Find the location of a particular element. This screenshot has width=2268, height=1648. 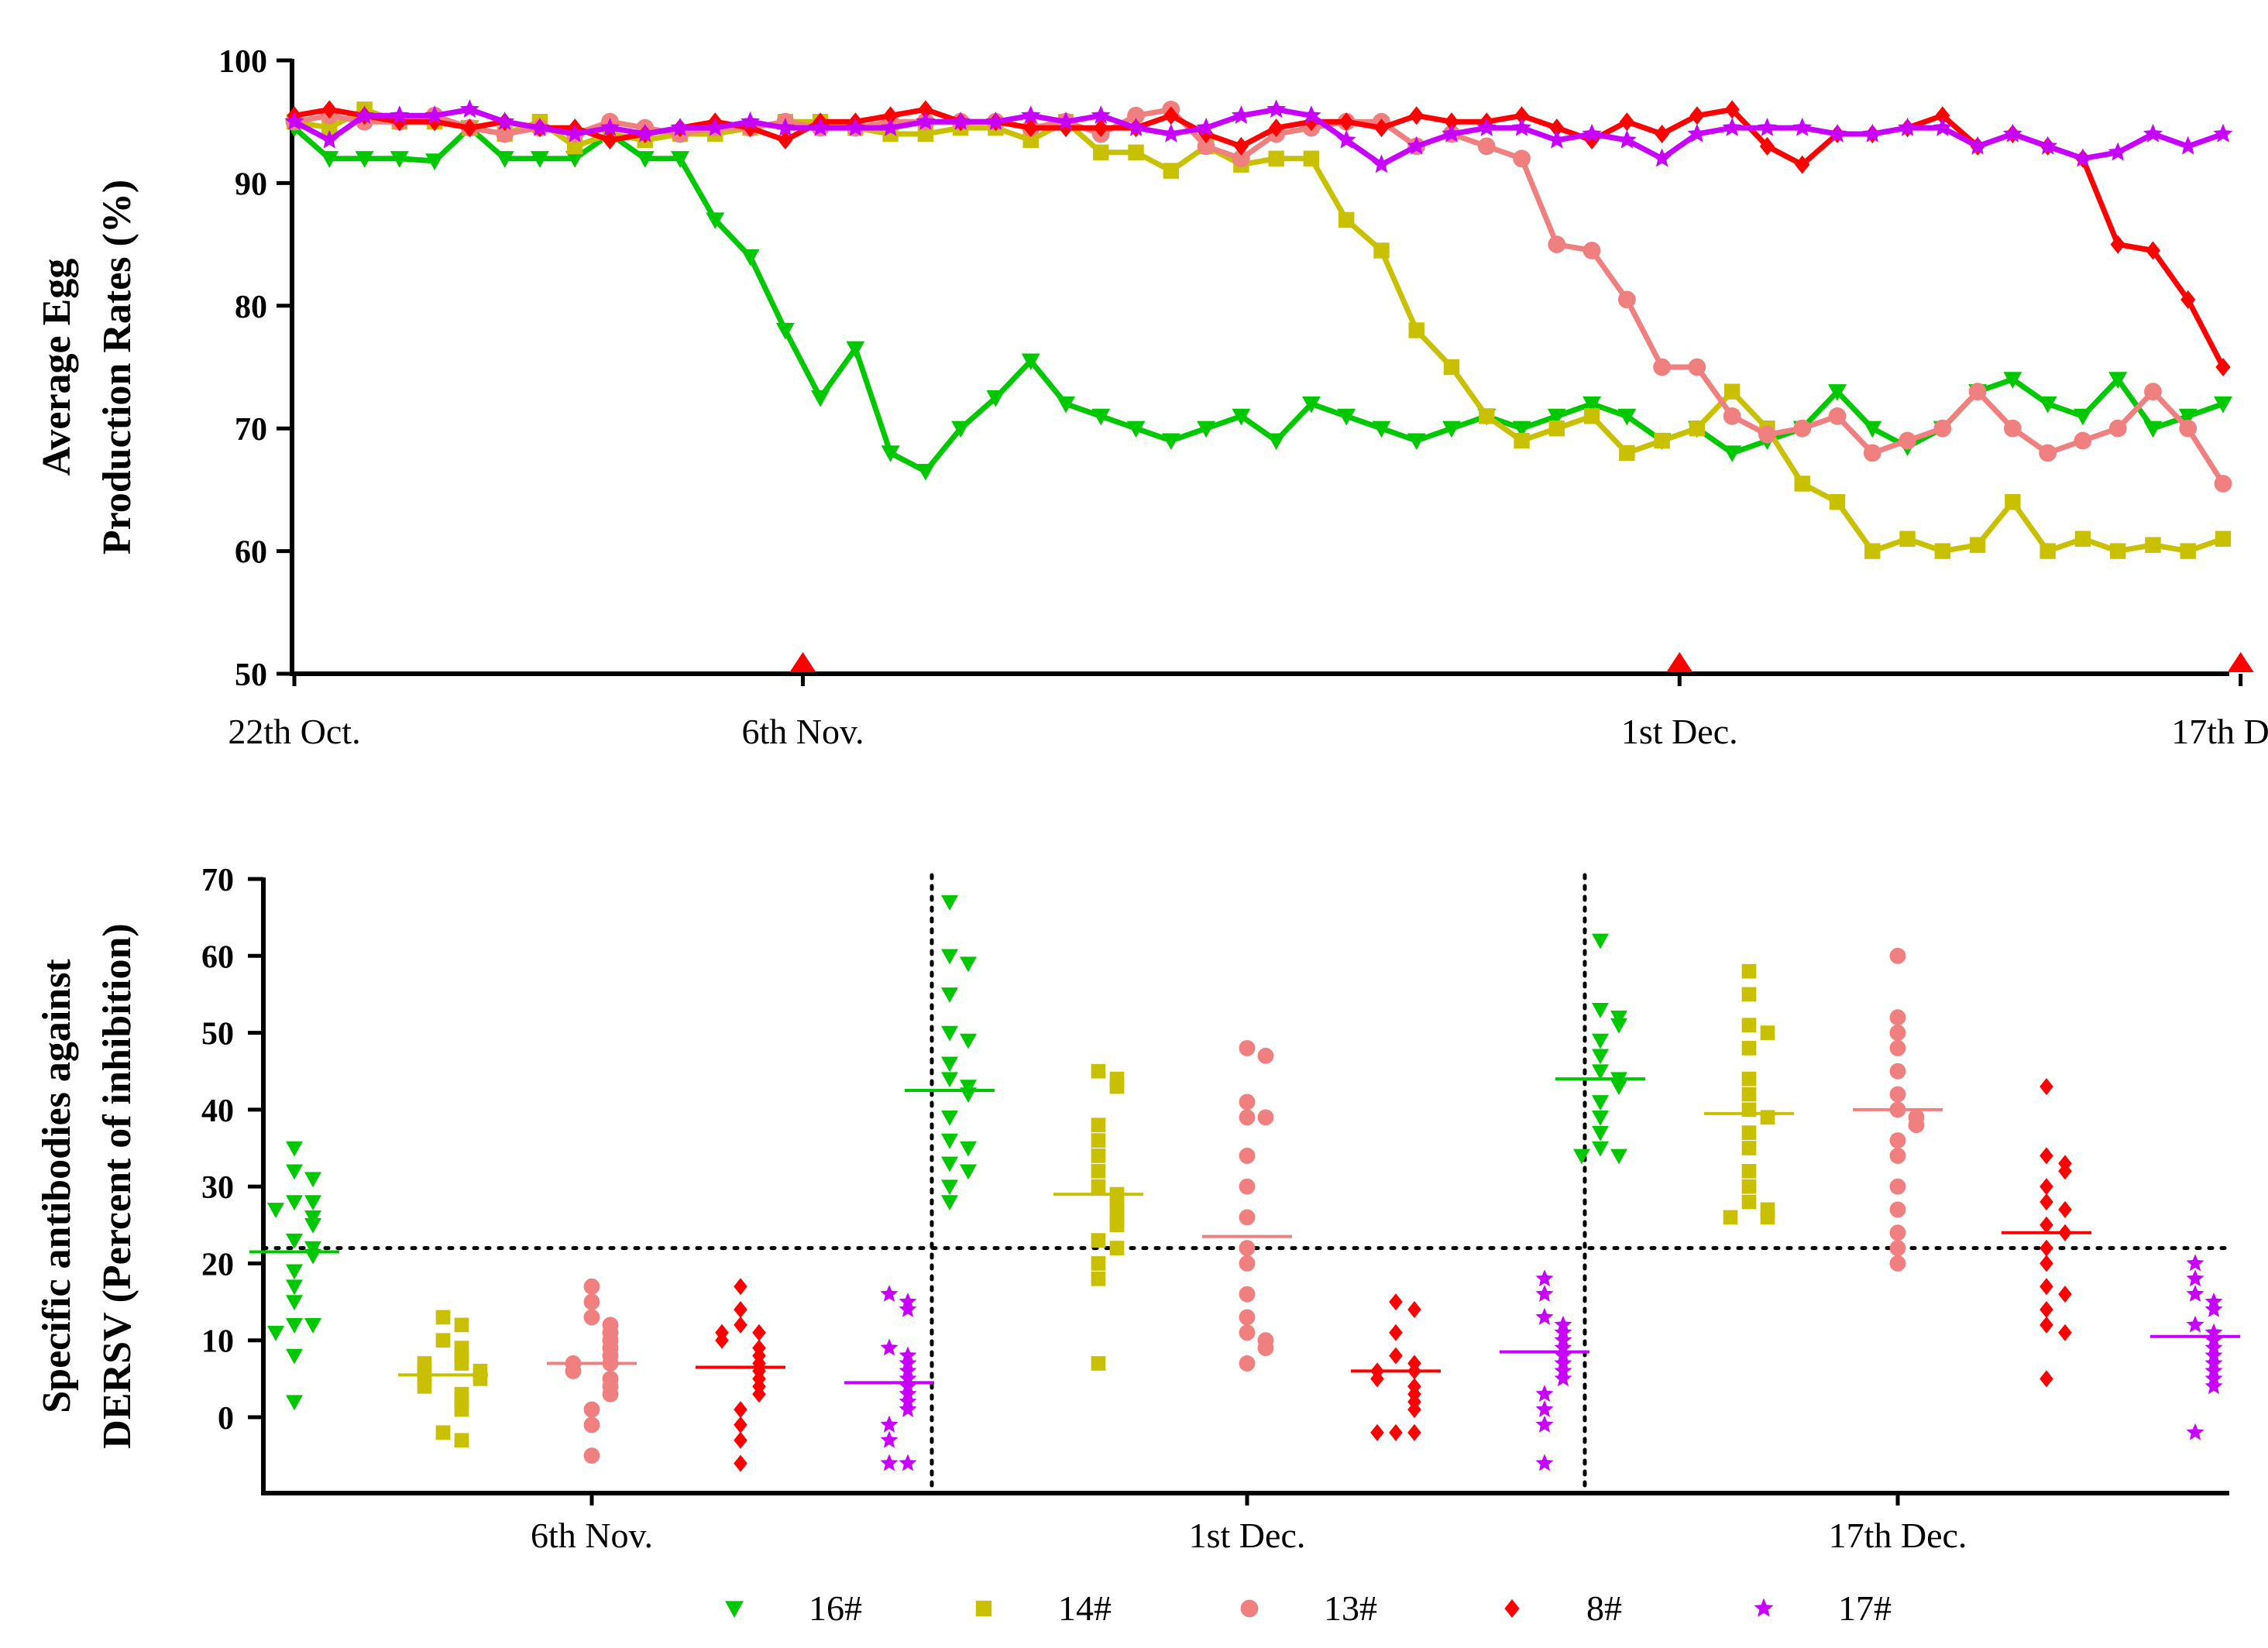

legend-label: 14# is located at coordinates (1085, 1608).